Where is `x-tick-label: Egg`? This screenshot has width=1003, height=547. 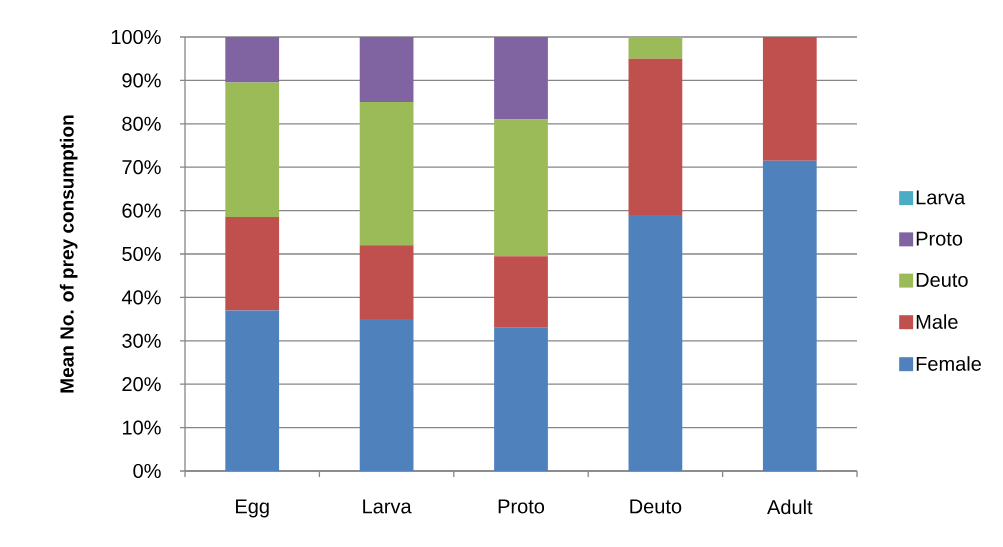 x-tick-label: Egg is located at coordinates (252, 508).